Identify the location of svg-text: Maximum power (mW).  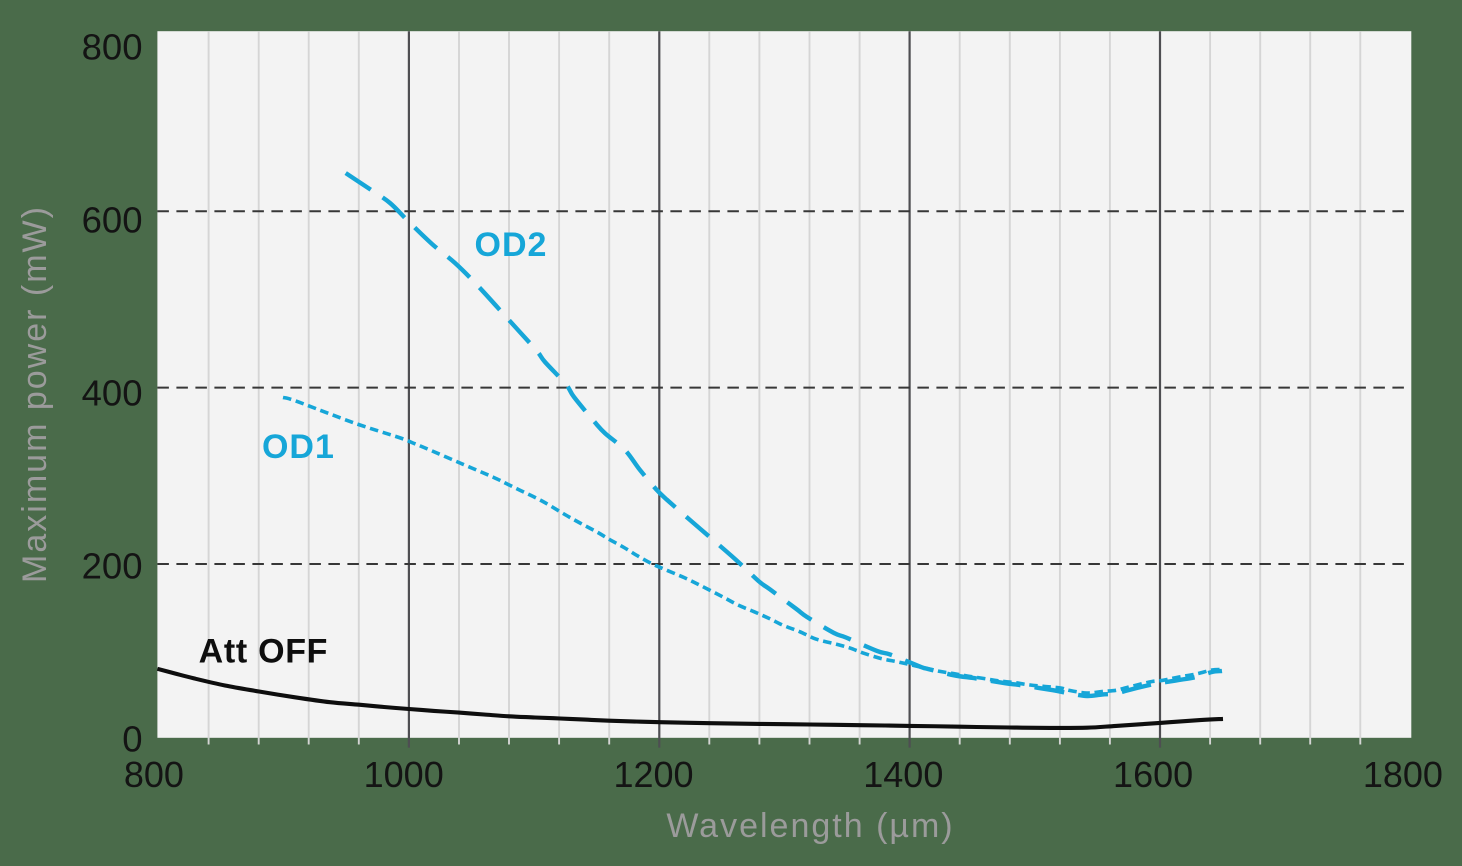
(35, 394).